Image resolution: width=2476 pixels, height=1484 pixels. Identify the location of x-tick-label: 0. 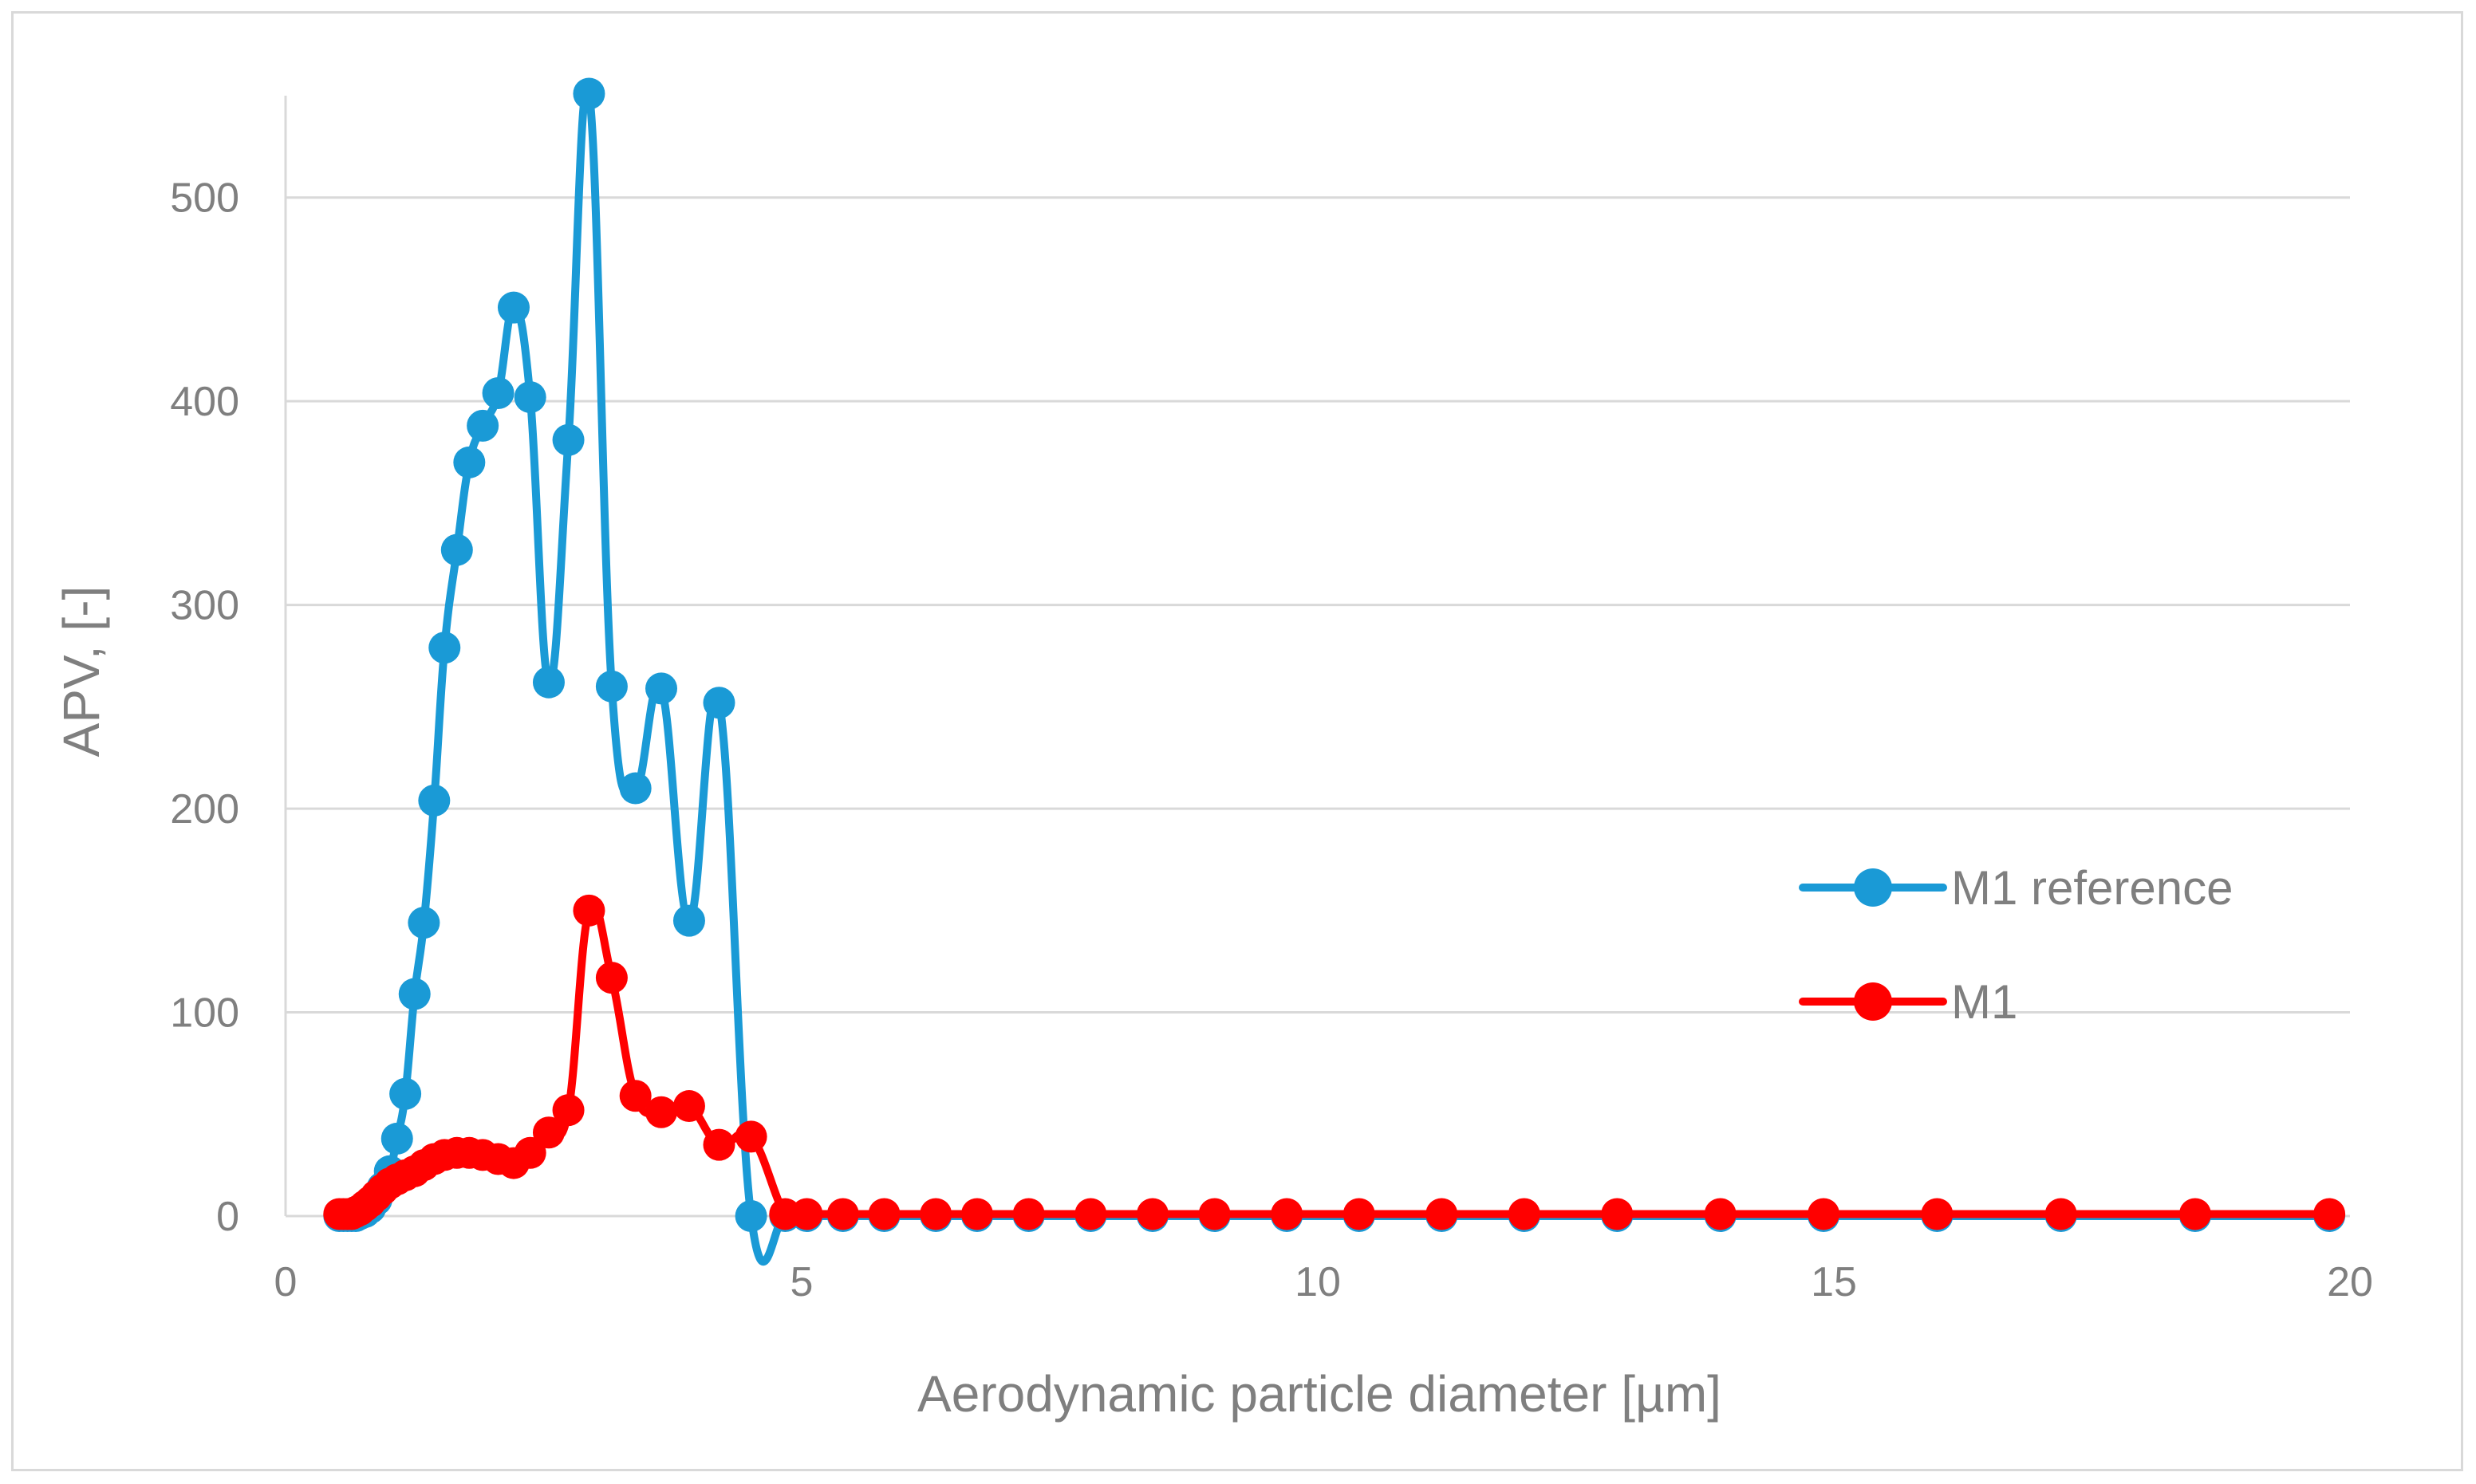
(286, 1282).